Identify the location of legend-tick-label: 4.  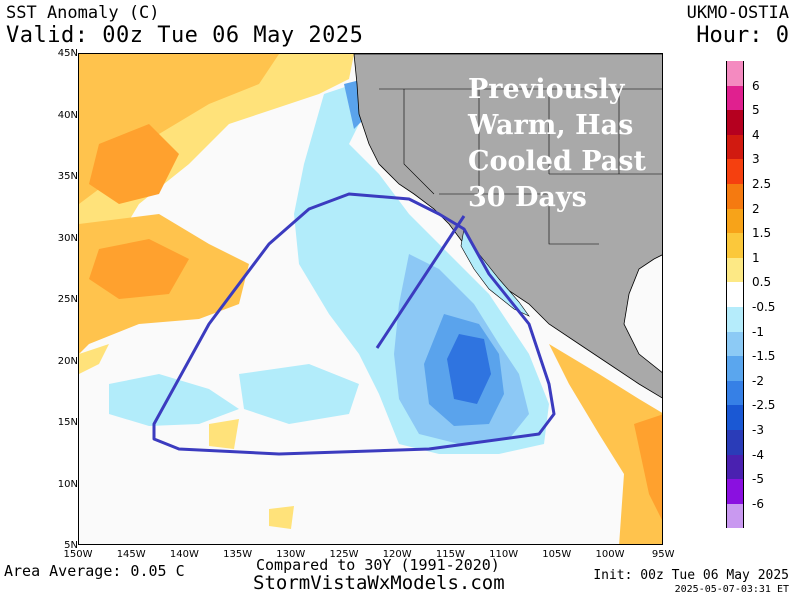
(756, 134).